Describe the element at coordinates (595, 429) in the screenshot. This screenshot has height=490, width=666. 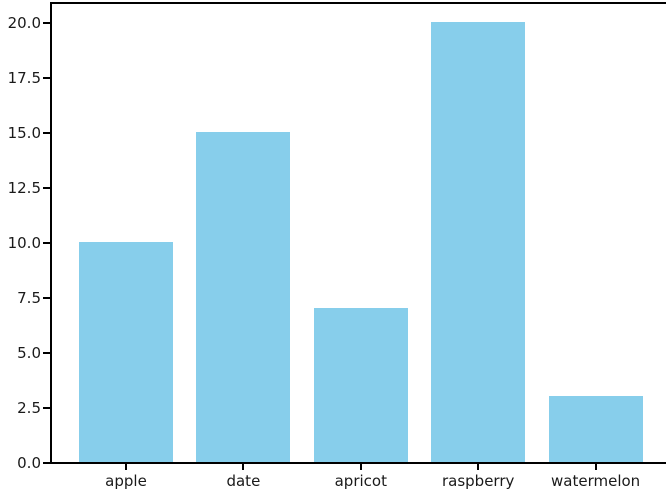
I see `bar-watermelon` at that location.